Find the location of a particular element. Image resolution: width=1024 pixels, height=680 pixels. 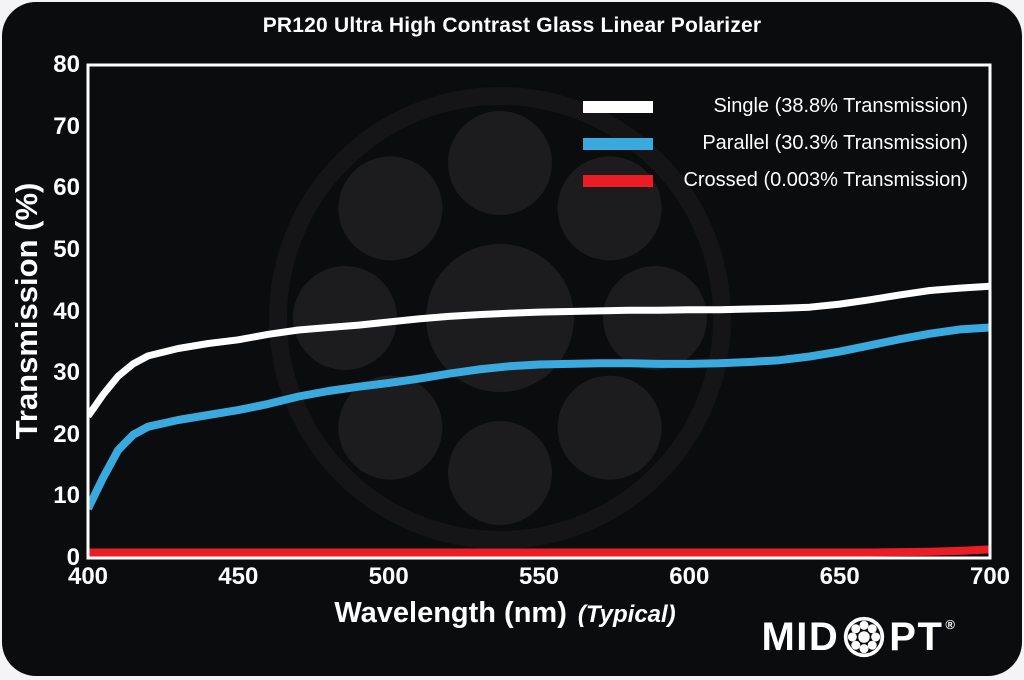

y-tick-label: 10 is located at coordinates (66, 496).